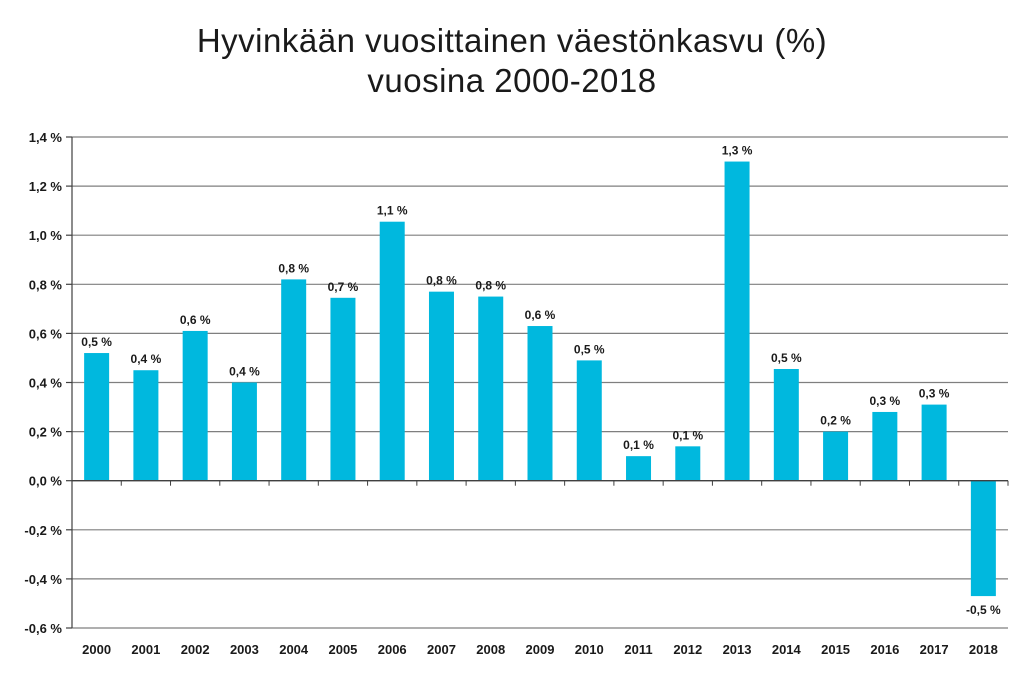  Describe the element at coordinates (835, 649) in the screenshot. I see `x-tick-label: 2015` at that location.